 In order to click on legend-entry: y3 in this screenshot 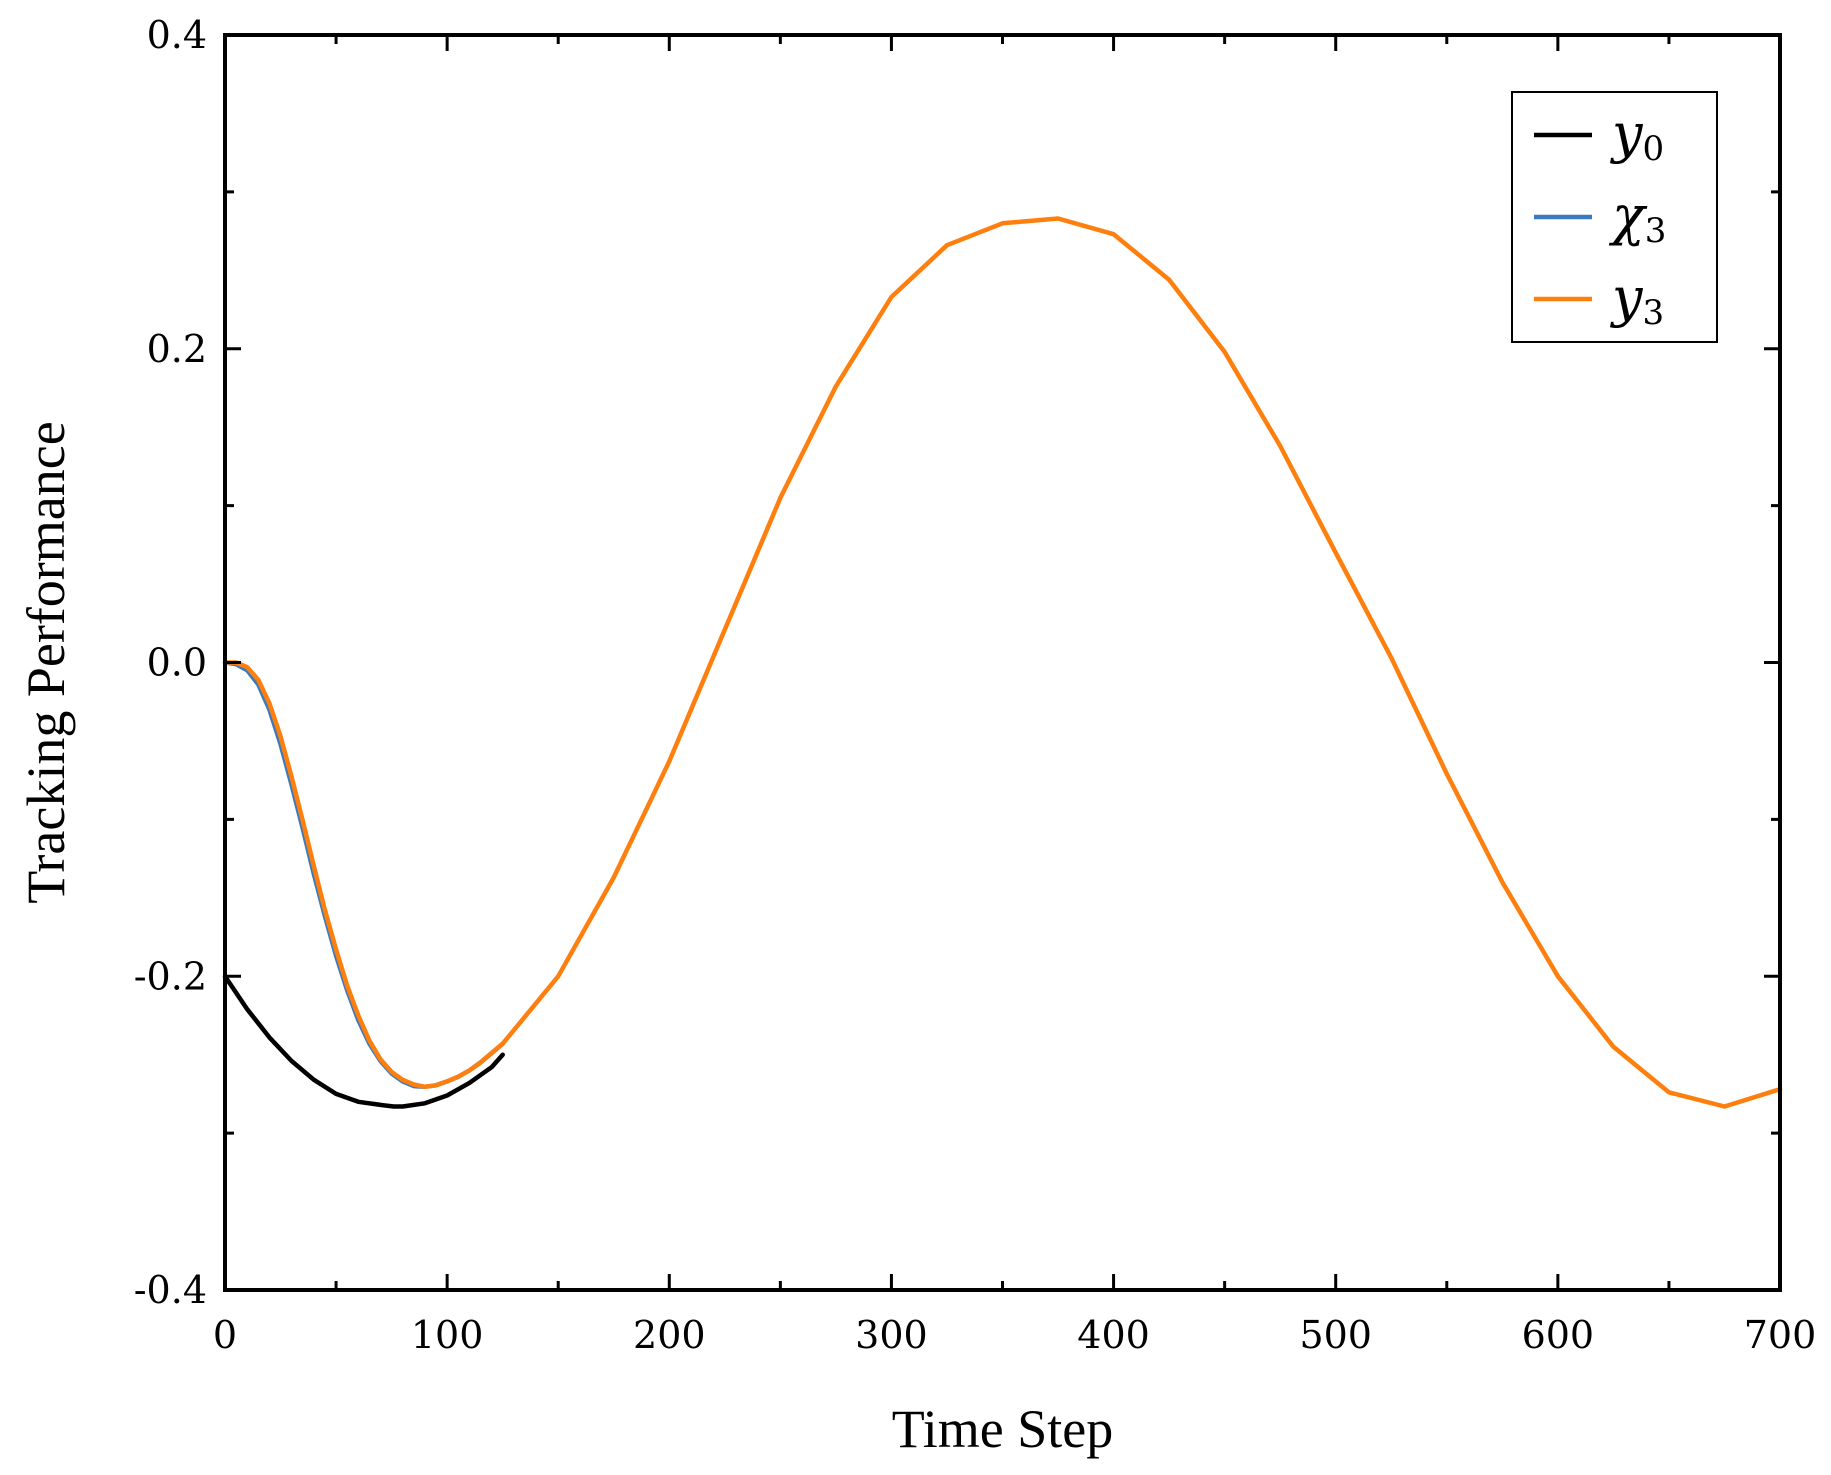, I will do `click(1637, 299)`.